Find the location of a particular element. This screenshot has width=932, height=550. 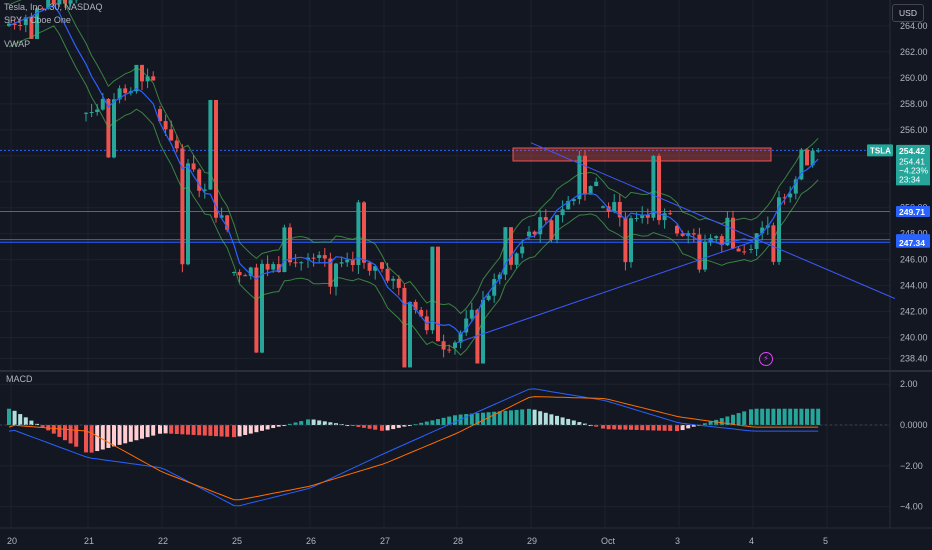

legend-compare: SPY · Cboe One is located at coordinates (37, 20).